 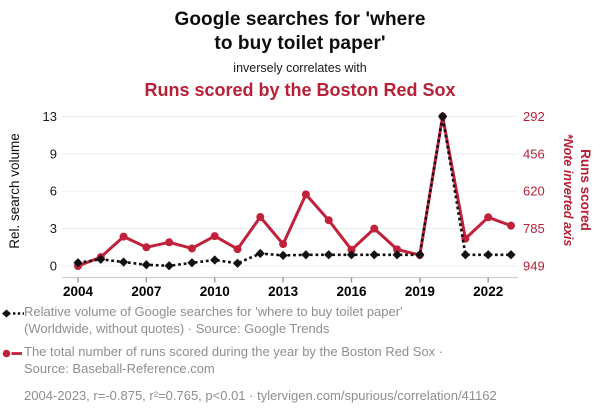 What do you see at coordinates (53, 153) in the screenshot?
I see `left-tick-label: 9` at bounding box center [53, 153].